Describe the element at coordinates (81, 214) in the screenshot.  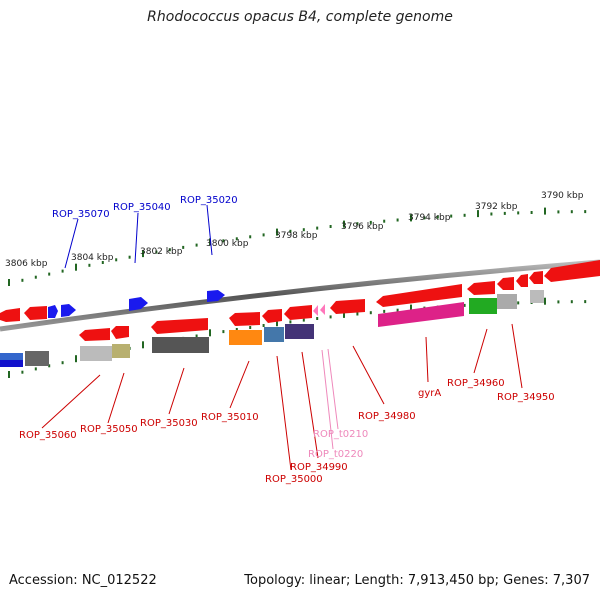
I see `gene-label: ROP_35070` at that location.